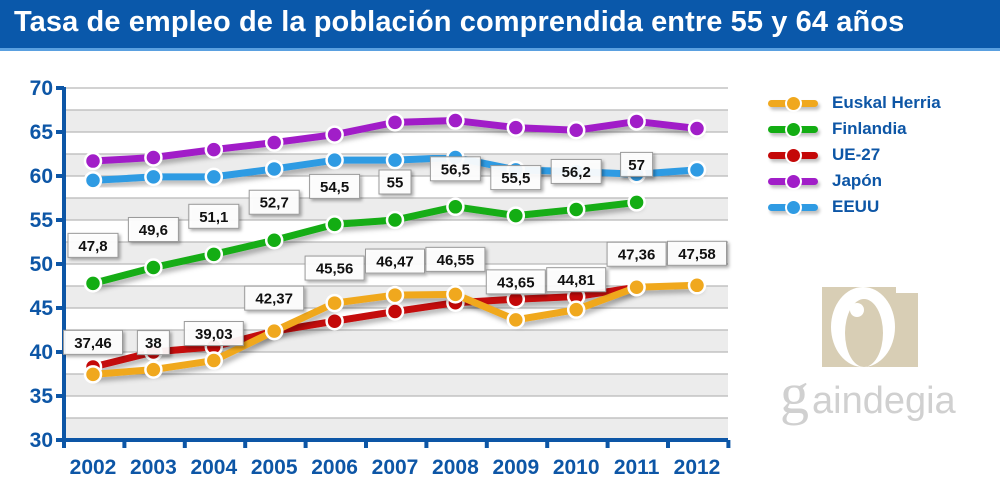  Describe the element at coordinates (274, 202) in the screenshot. I see `data-label: 52,7` at that location.